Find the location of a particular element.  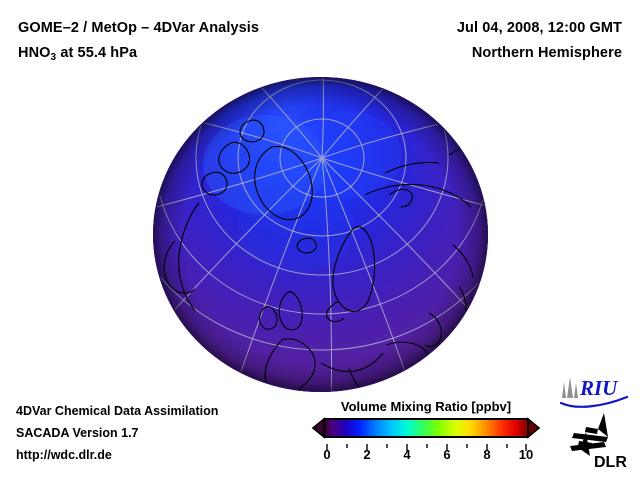

hemisphere-label: Northern Hemisphere is located at coordinates (546, 53).